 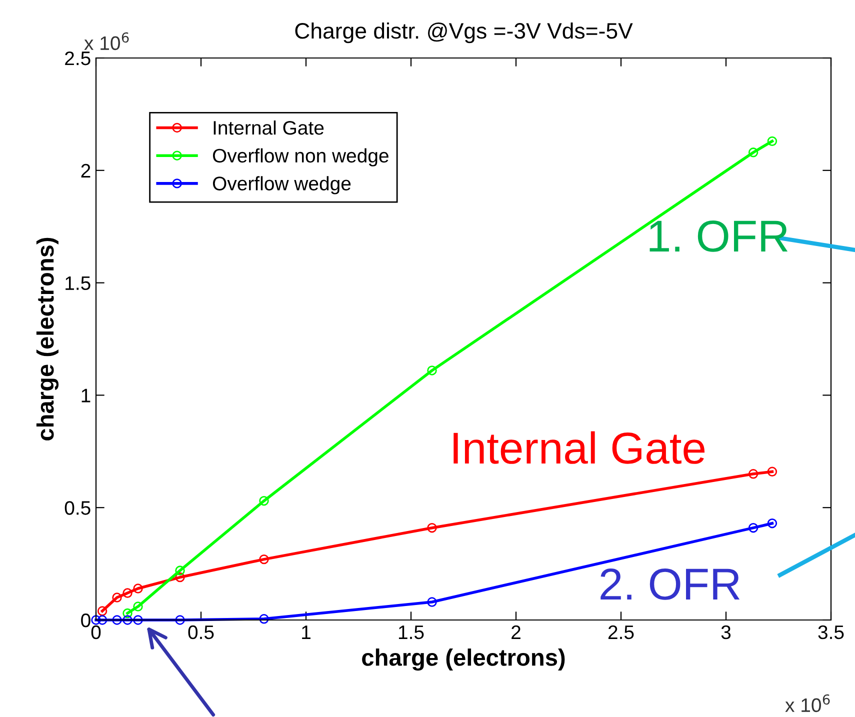 I want to click on x-tick-label: 2.5, so click(x=621, y=632).